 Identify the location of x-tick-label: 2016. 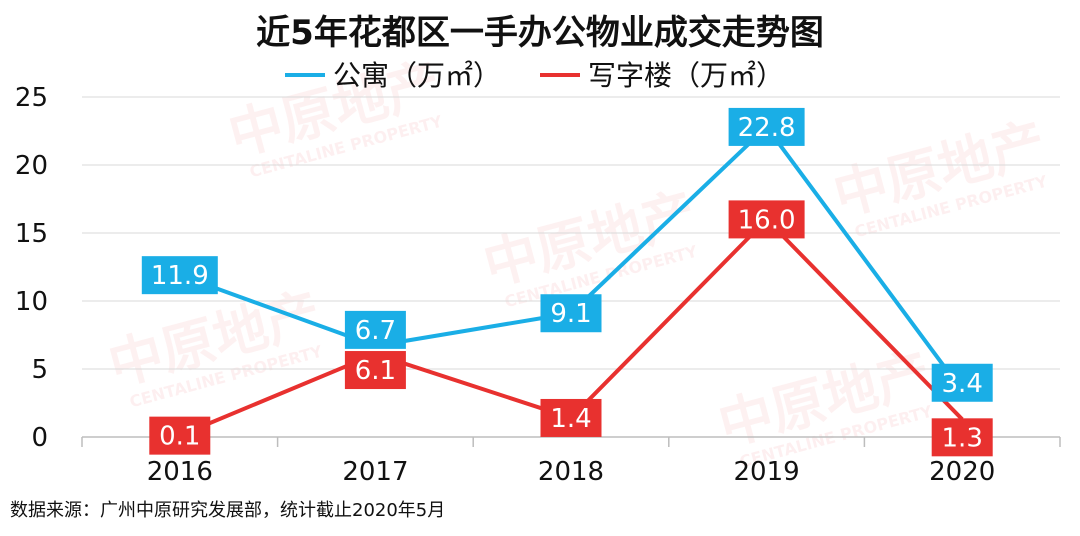
(180, 472).